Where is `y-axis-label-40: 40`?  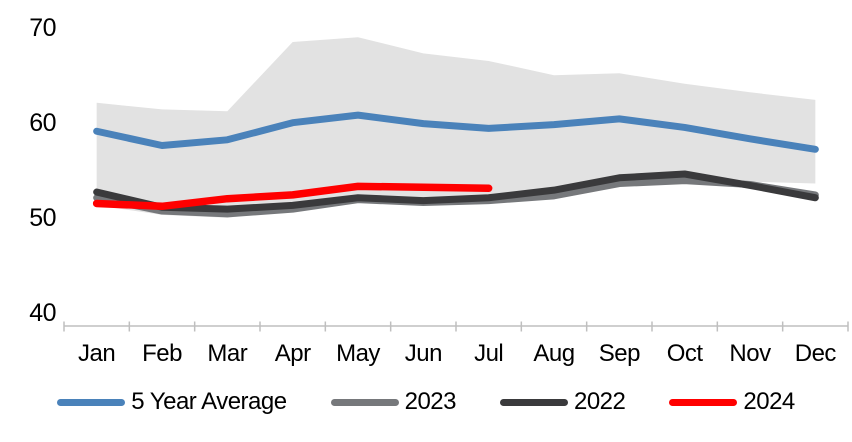 y-axis-label-40: 40 is located at coordinates (42, 312).